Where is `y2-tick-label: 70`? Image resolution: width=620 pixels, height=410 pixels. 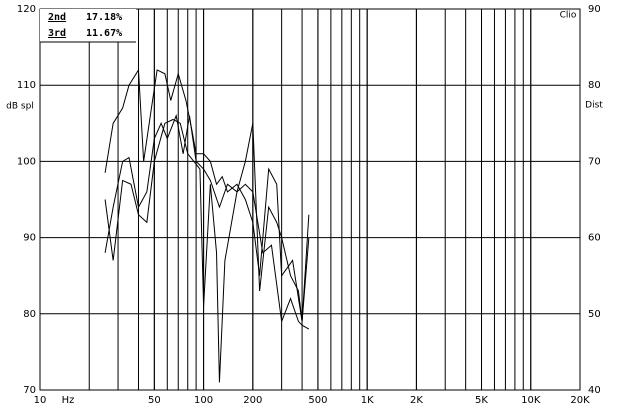 y2-tick-label: 70 is located at coordinates (594, 161).